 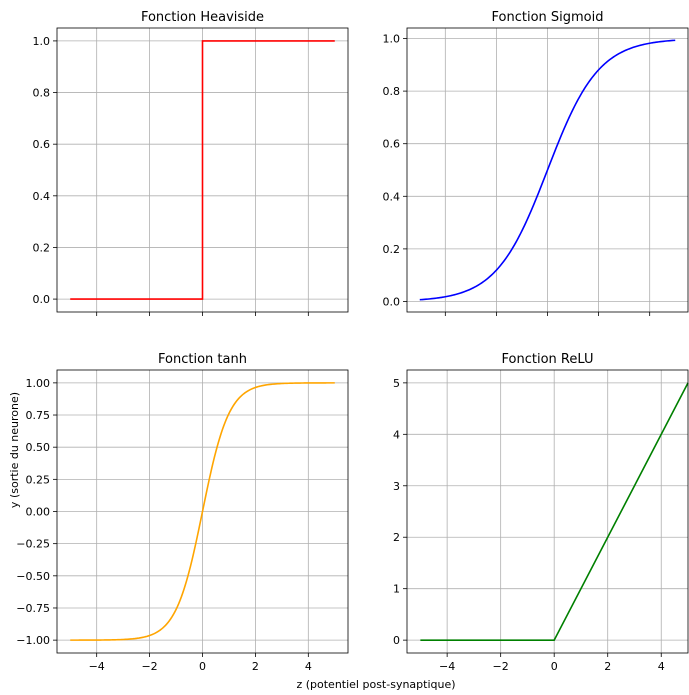 What do you see at coordinates (554, 511) in the screenshot?
I see `relu-curve` at bounding box center [554, 511].